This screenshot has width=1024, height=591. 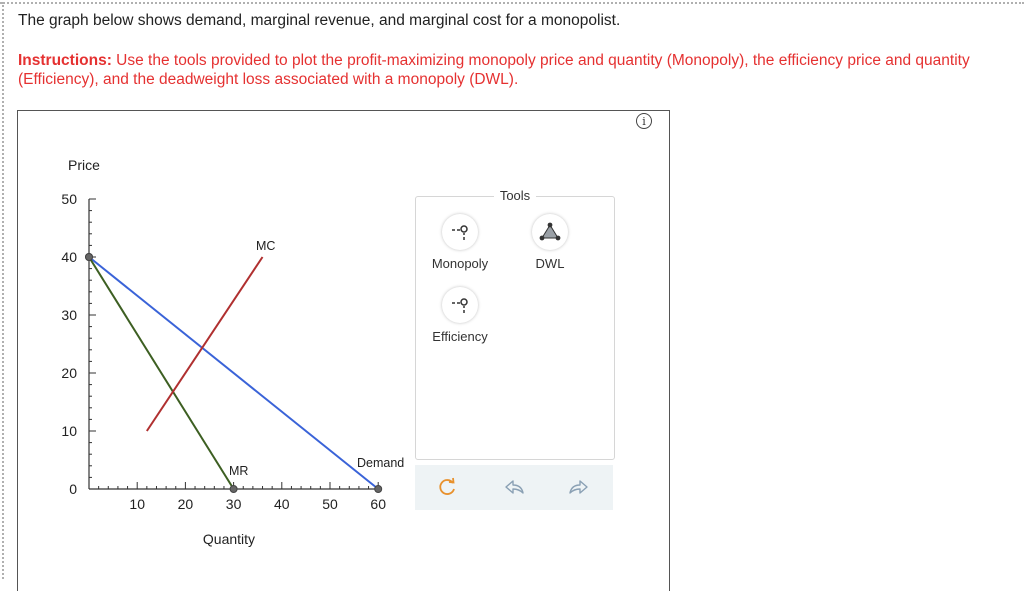 What do you see at coordinates (84, 165) in the screenshot?
I see `y-axis-label: Price` at bounding box center [84, 165].